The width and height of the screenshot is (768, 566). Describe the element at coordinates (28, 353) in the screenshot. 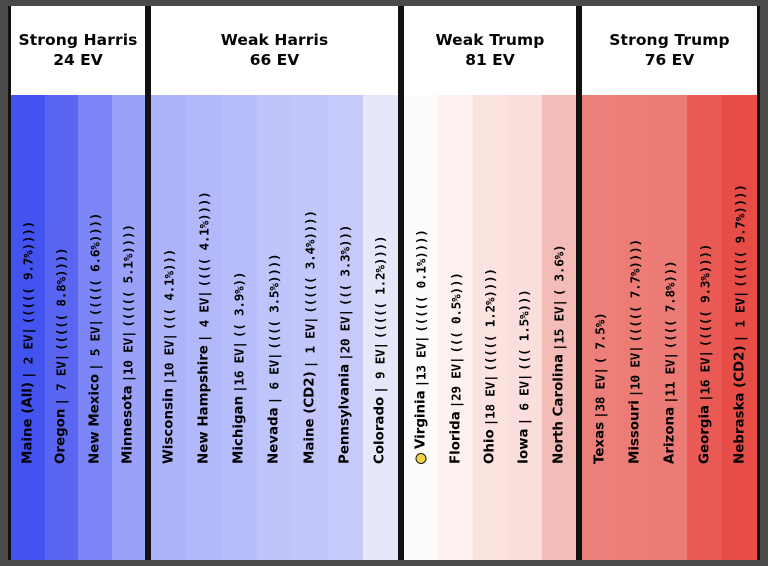

I see `state-ev: | 2 EV|` at that location.